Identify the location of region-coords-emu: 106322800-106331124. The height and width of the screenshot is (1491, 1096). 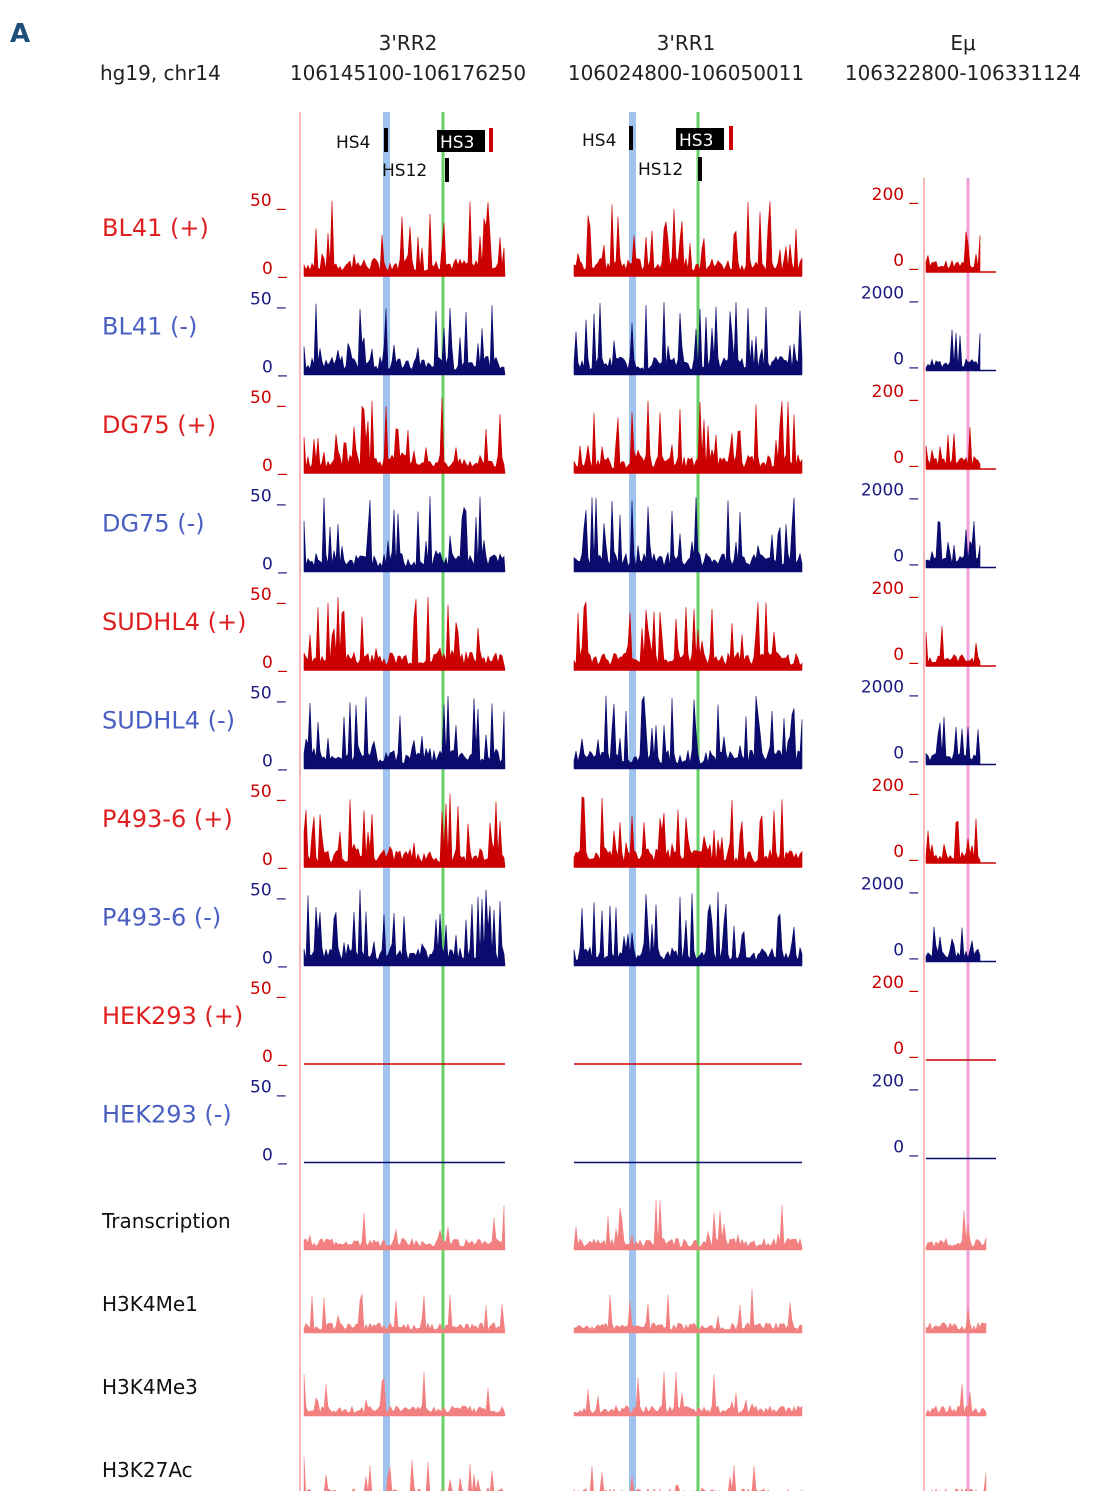
(963, 73).